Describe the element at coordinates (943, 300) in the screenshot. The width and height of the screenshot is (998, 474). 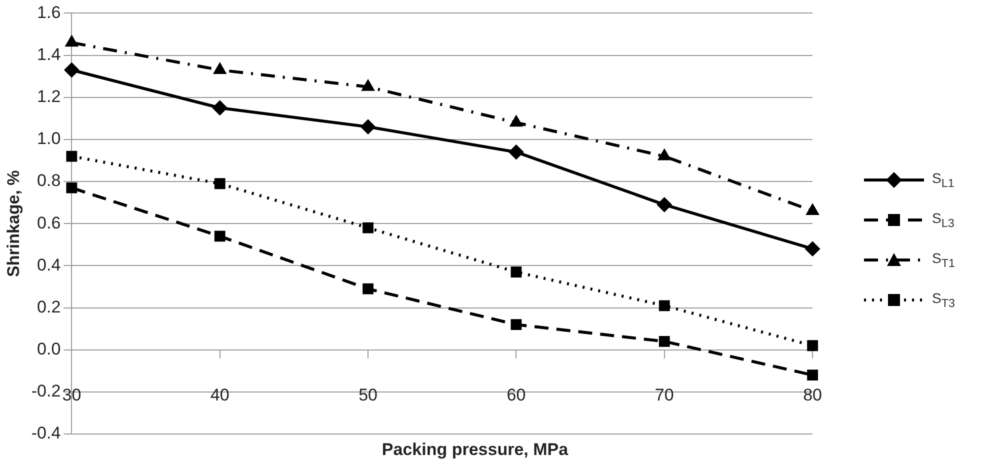
I see `legend-label: S$_{T3}$` at that location.